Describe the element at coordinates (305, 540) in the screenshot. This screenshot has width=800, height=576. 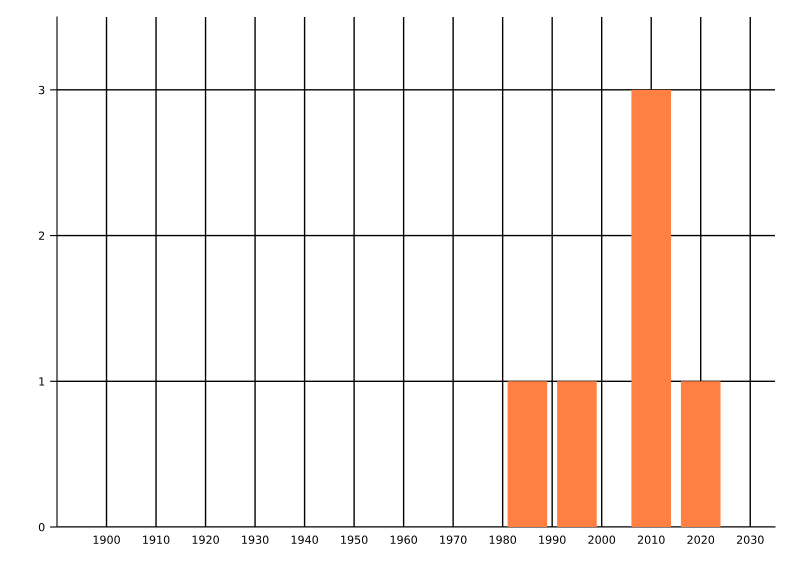
I see `x-tick-label: 1940` at that location.